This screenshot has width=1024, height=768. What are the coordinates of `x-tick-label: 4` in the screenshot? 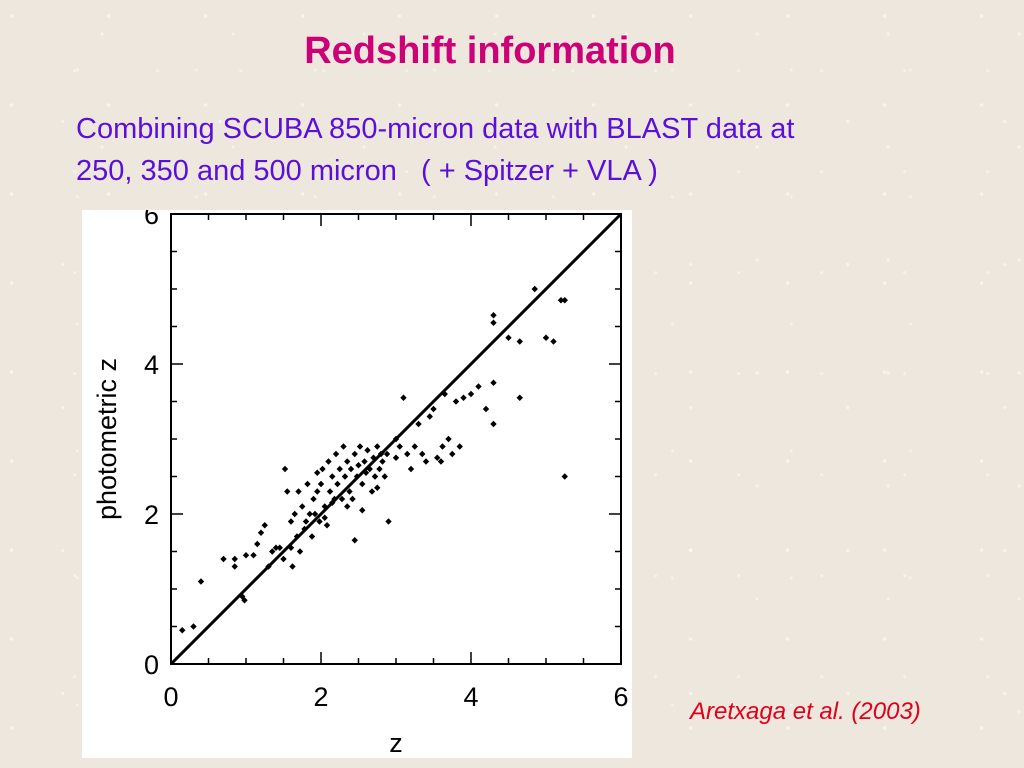 It's located at (470, 697).